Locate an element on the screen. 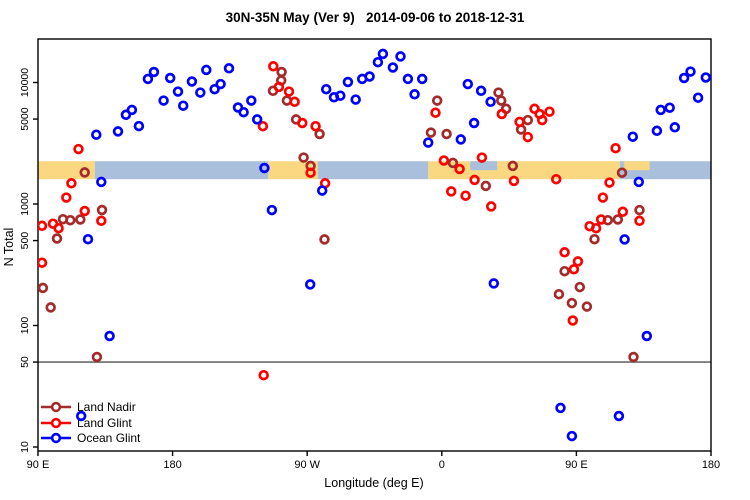  legend-item: Land Glint is located at coordinates (86, 423).